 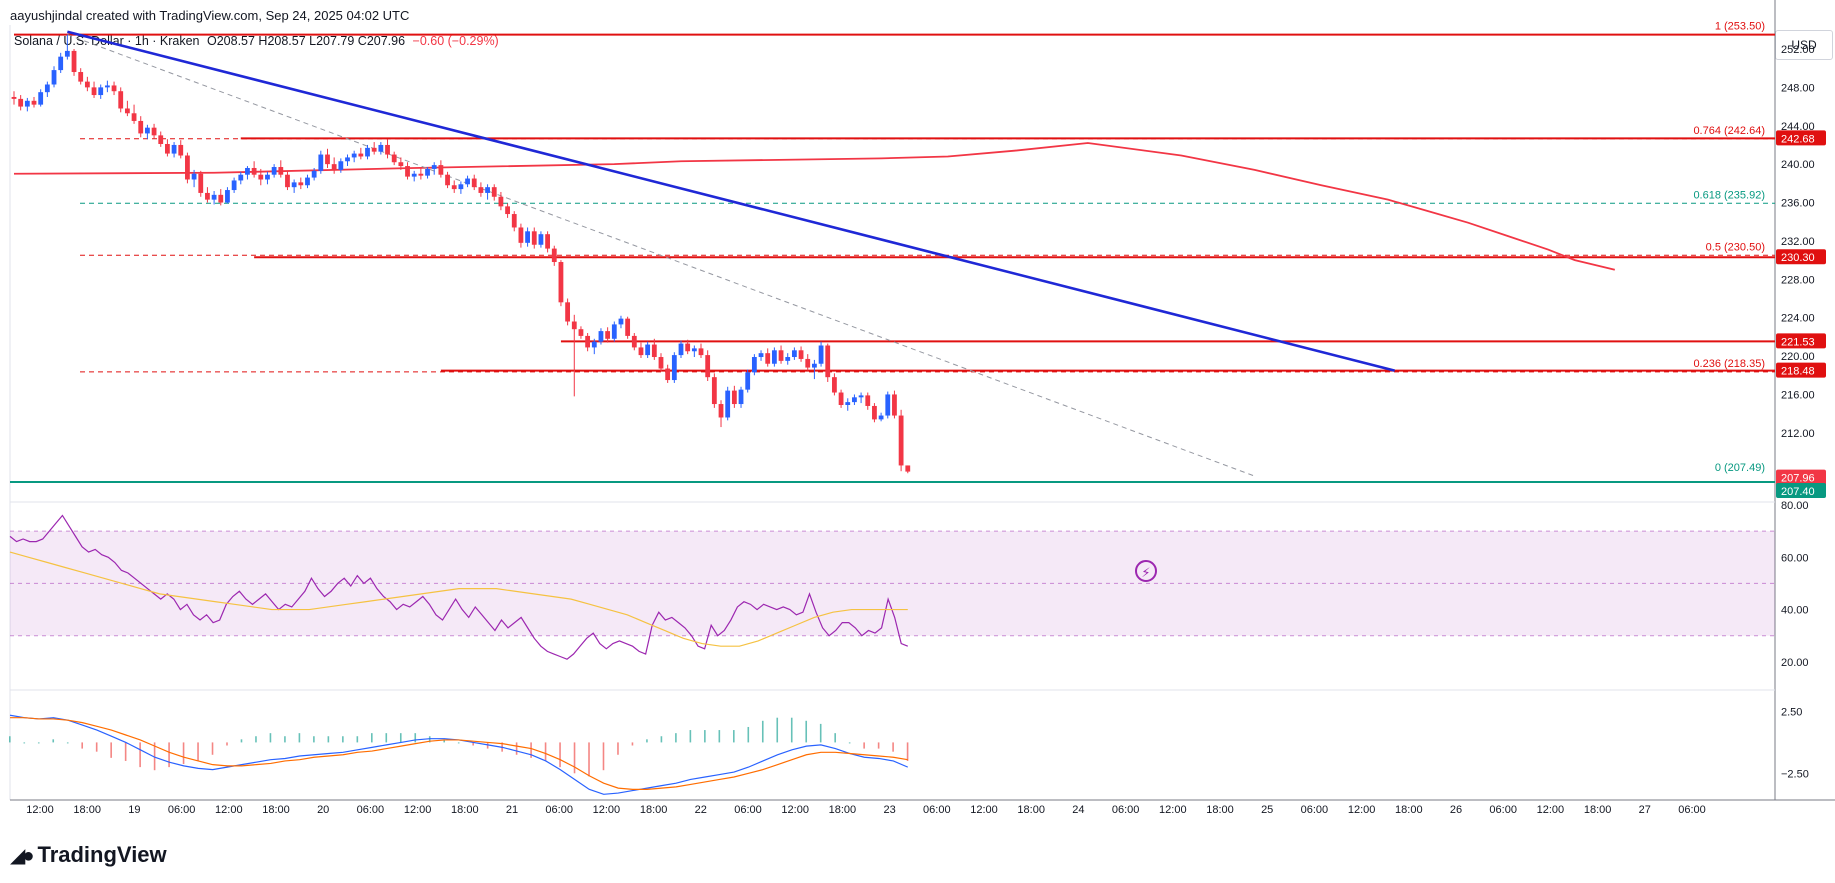 What do you see at coordinates (889, 810) in the screenshot?
I see `time-tick-label: 23` at bounding box center [889, 810].